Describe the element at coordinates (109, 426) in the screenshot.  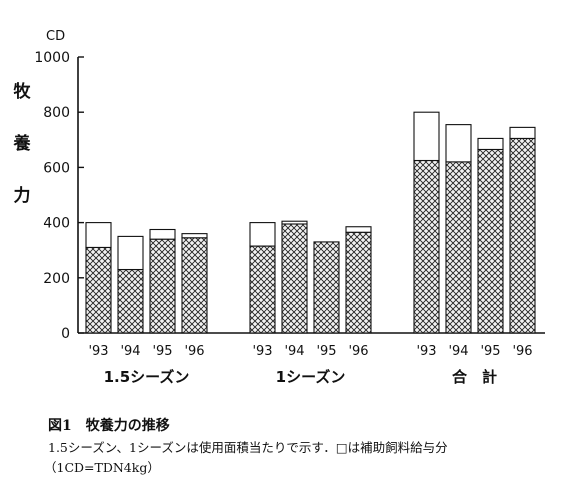
I see `figure-caption-title: 図1 牧養力の推移` at that location.